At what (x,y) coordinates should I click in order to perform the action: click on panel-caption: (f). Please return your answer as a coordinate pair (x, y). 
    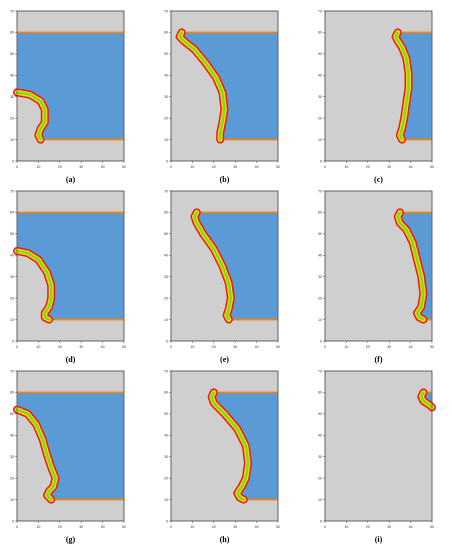
    Looking at the image, I should click on (379, 359).